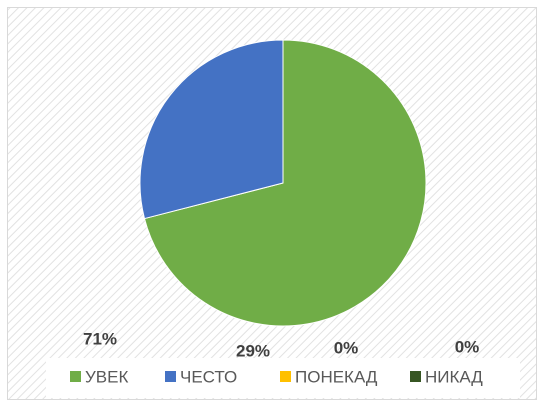 The image size is (544, 408). I want to click on legend-label: ПОНЕКАД, so click(336, 376).